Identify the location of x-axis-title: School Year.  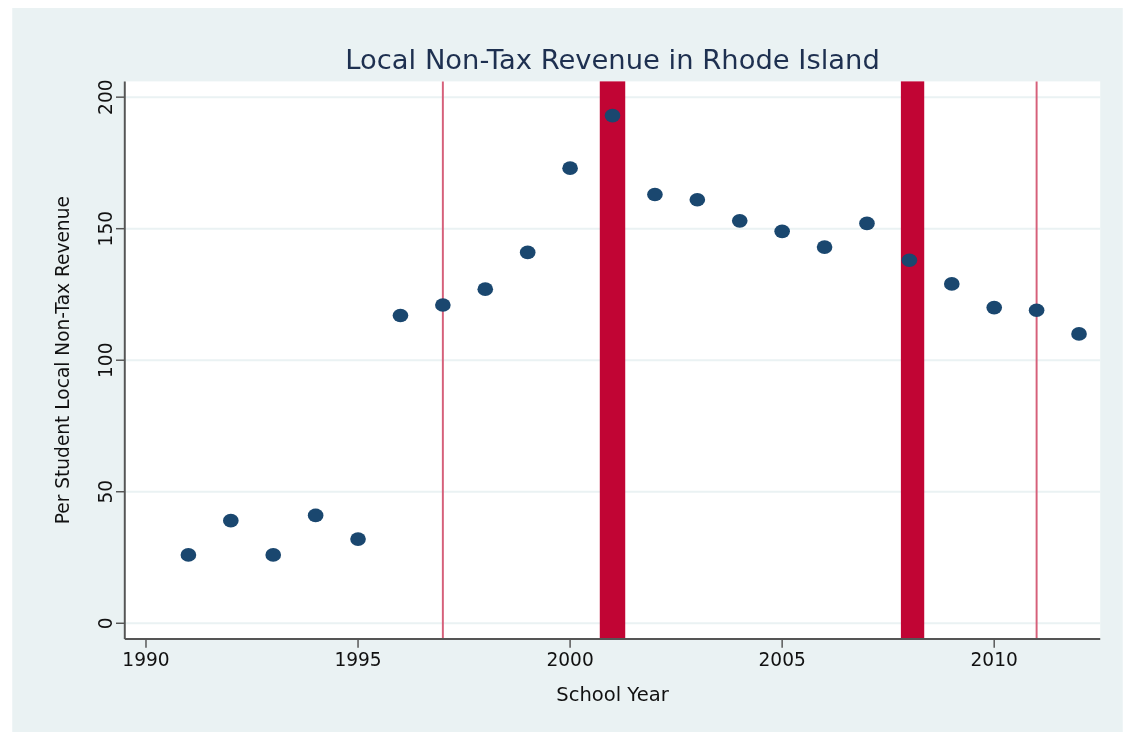
(613, 694).